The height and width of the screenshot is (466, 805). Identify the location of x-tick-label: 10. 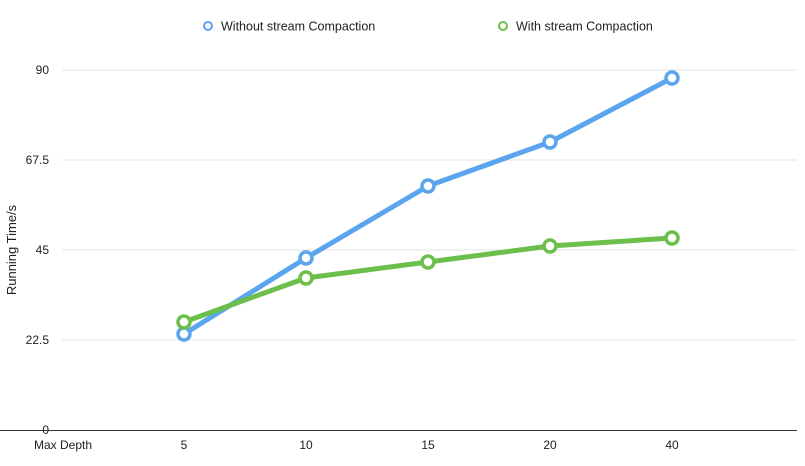
(306, 445).